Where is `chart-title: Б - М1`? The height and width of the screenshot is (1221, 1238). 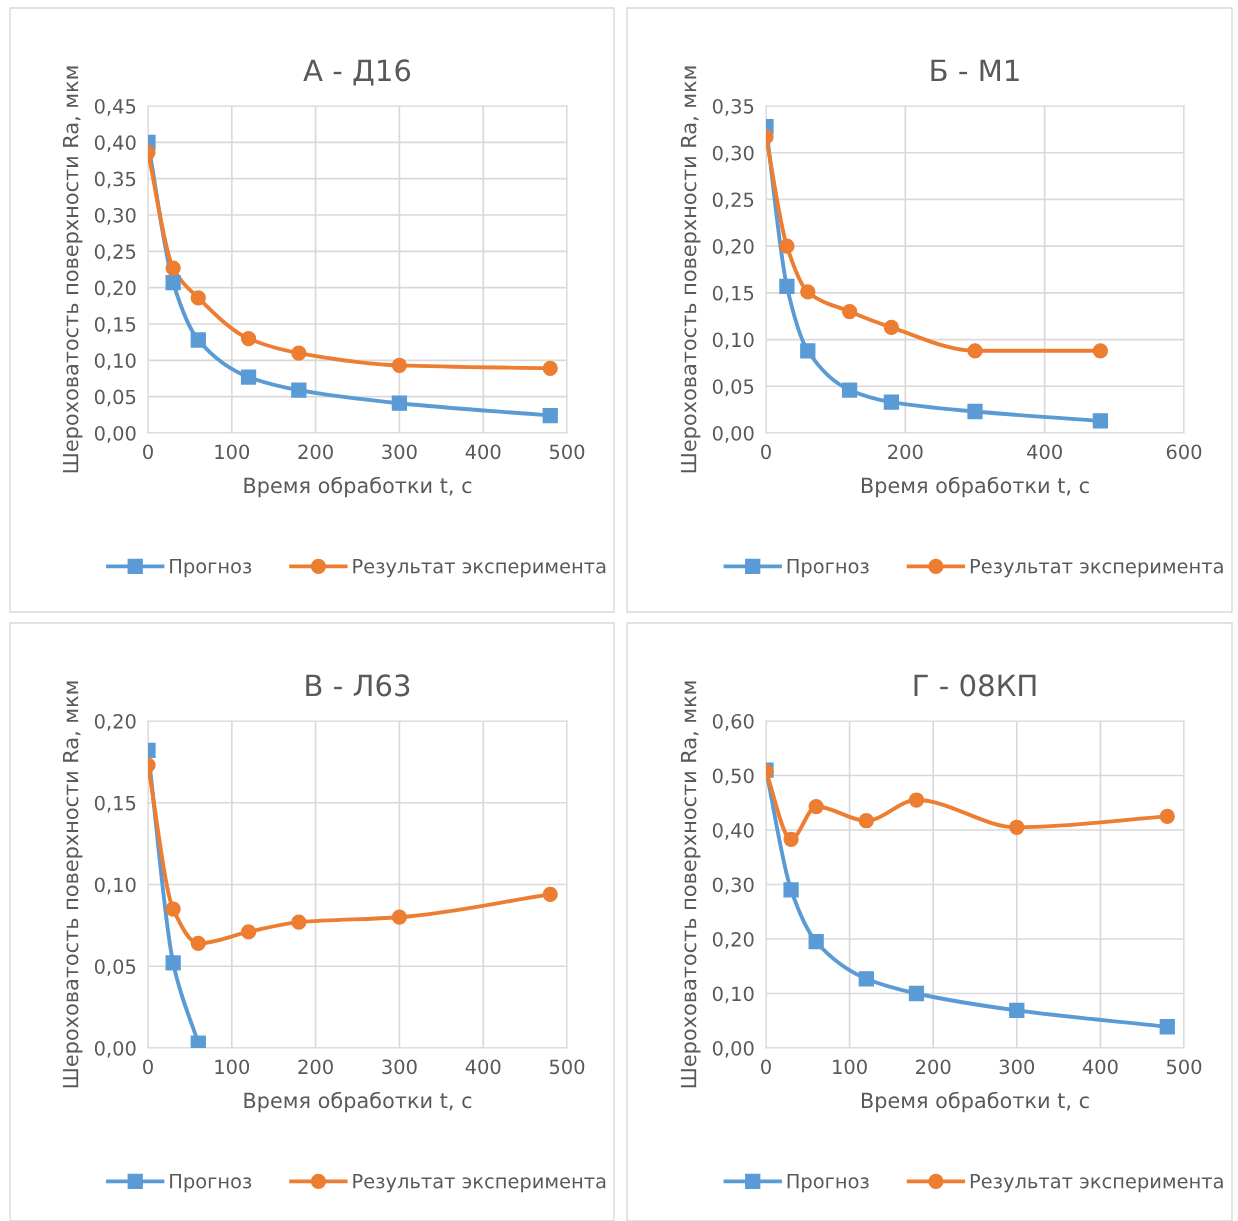 chart-title: Б - М1 is located at coordinates (975, 70).